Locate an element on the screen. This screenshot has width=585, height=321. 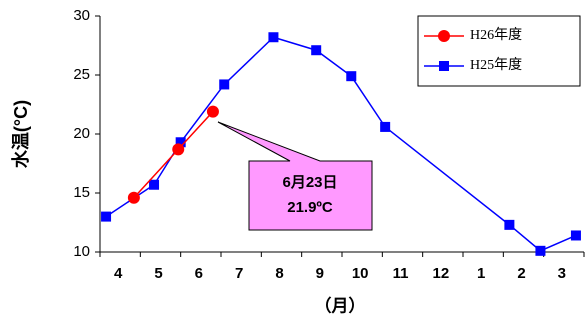
legend-box is located at coordinates (499, 51).